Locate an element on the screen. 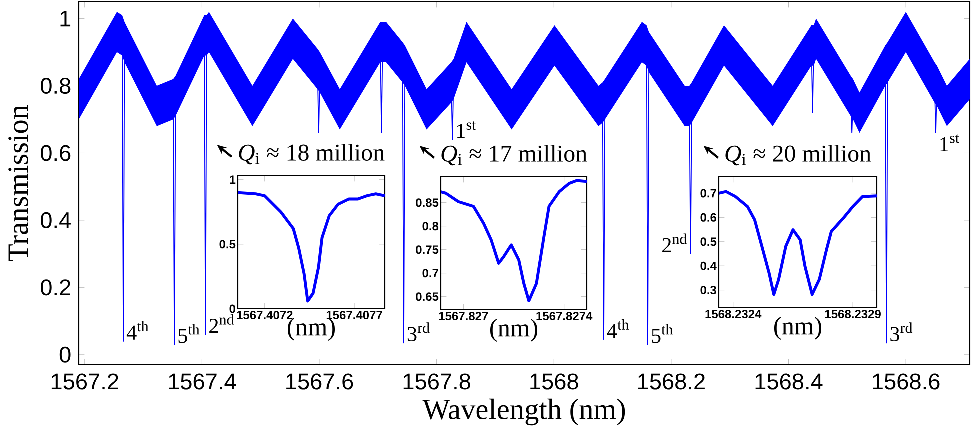 This screenshot has height=431, width=972. y-tick-label: 0.2 is located at coordinates (55, 288).